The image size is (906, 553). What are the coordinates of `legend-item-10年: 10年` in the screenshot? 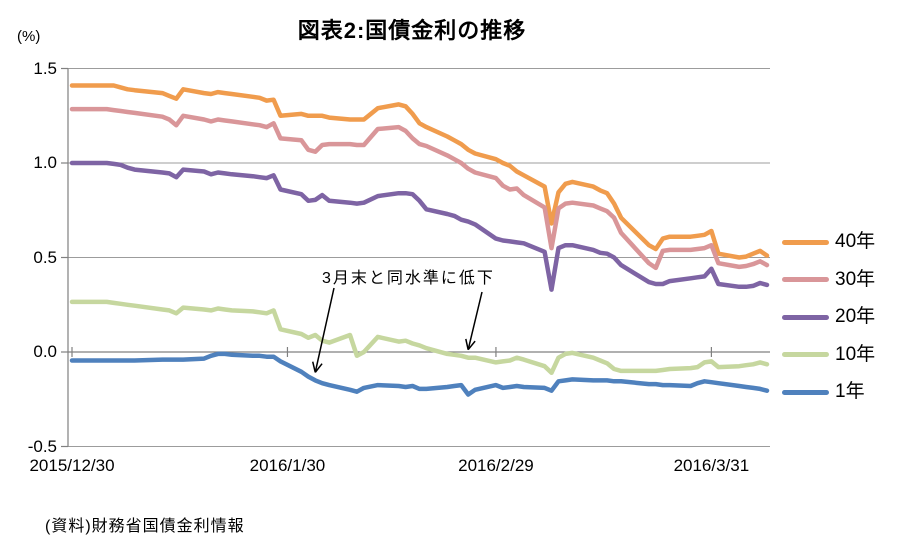 It's located at (828, 355).